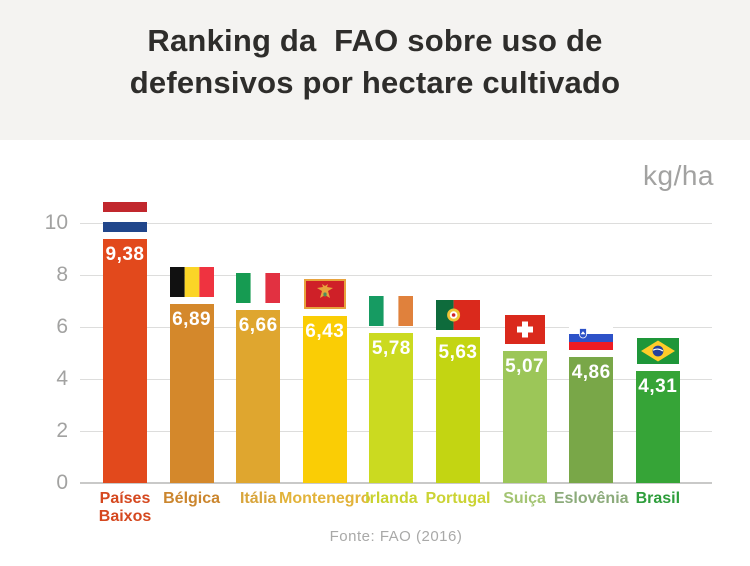  Describe the element at coordinates (591, 420) in the screenshot. I see `bar-eslovenia: 4,86` at that location.